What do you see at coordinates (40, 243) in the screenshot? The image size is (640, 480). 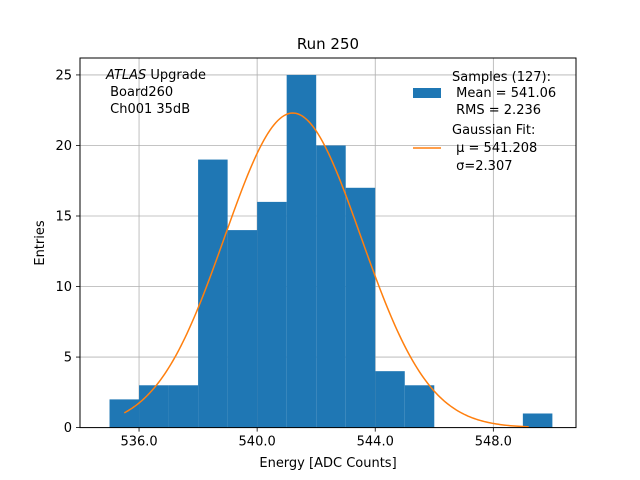 I see `y-axis-label: Entries` at bounding box center [40, 243].